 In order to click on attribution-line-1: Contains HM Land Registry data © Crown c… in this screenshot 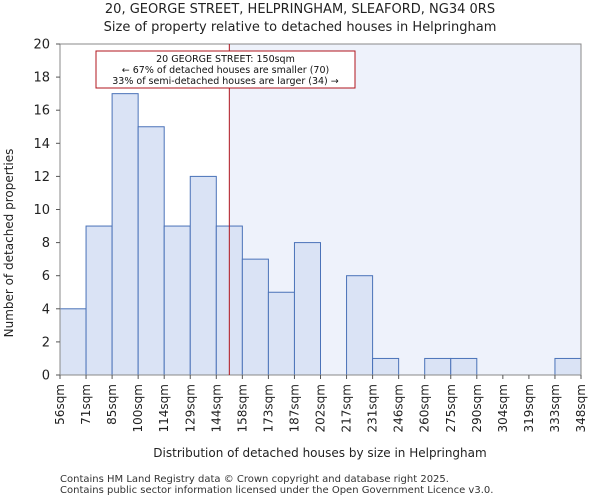, I will do `click(254, 479)`.